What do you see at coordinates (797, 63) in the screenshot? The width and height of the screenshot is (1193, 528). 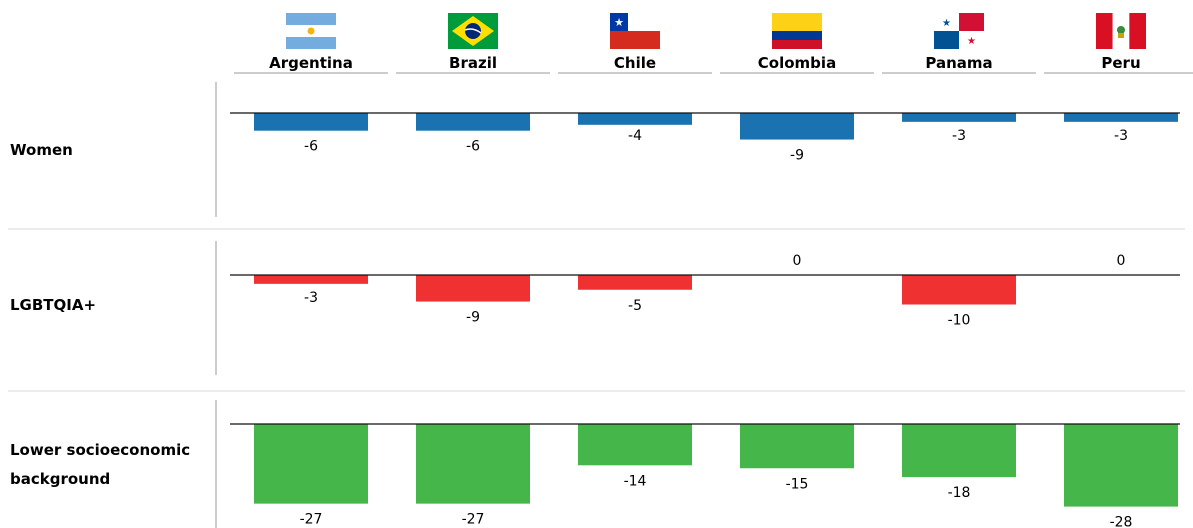 I see `country-label: Colombia` at bounding box center [797, 63].